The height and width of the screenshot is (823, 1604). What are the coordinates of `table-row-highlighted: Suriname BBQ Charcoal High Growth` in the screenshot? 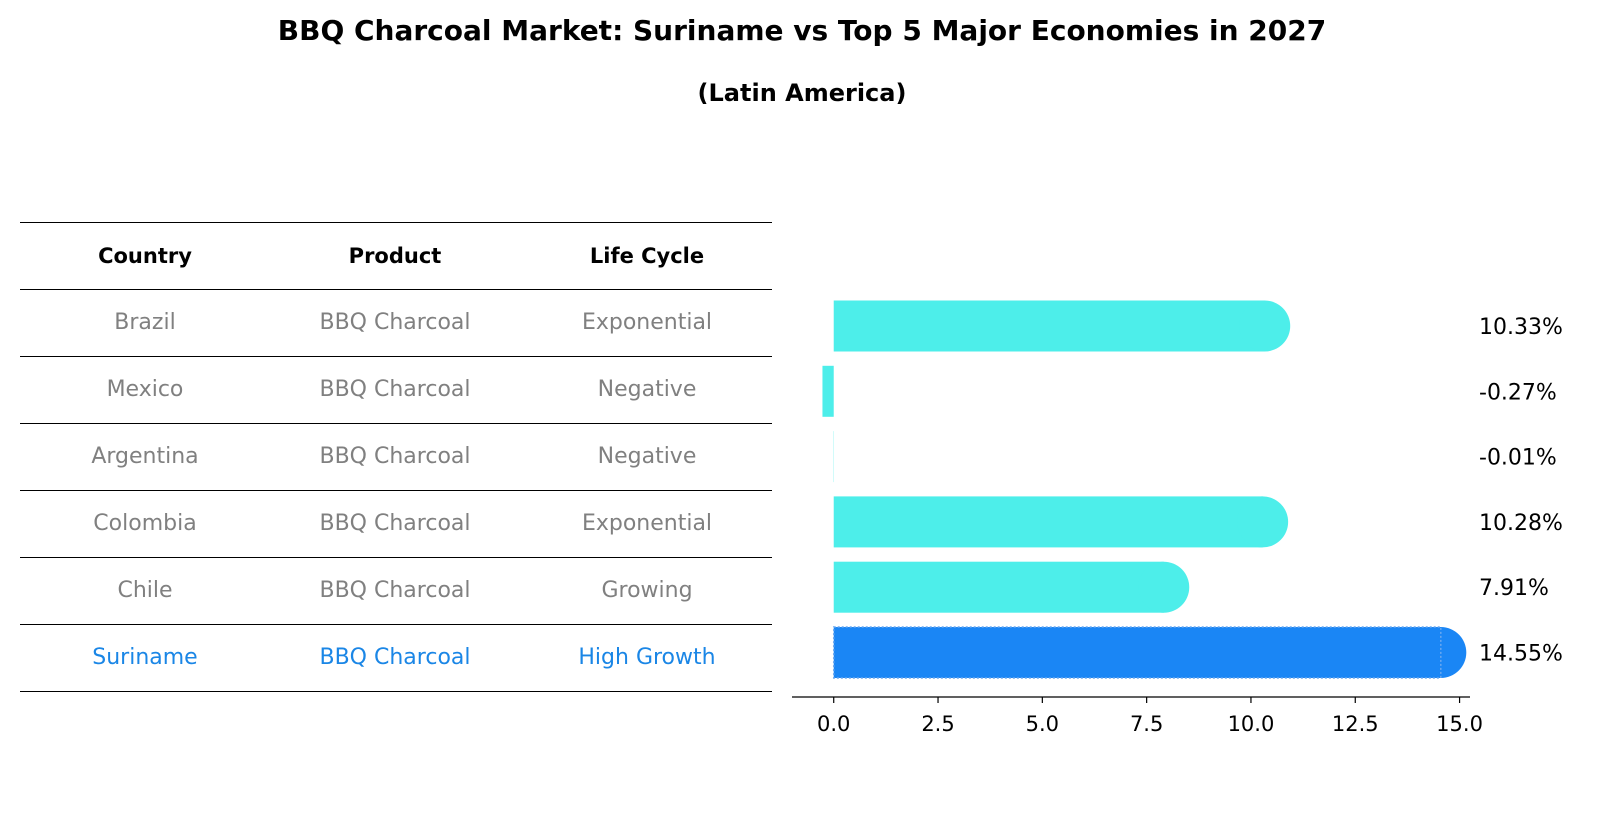 It's located at (396, 658).